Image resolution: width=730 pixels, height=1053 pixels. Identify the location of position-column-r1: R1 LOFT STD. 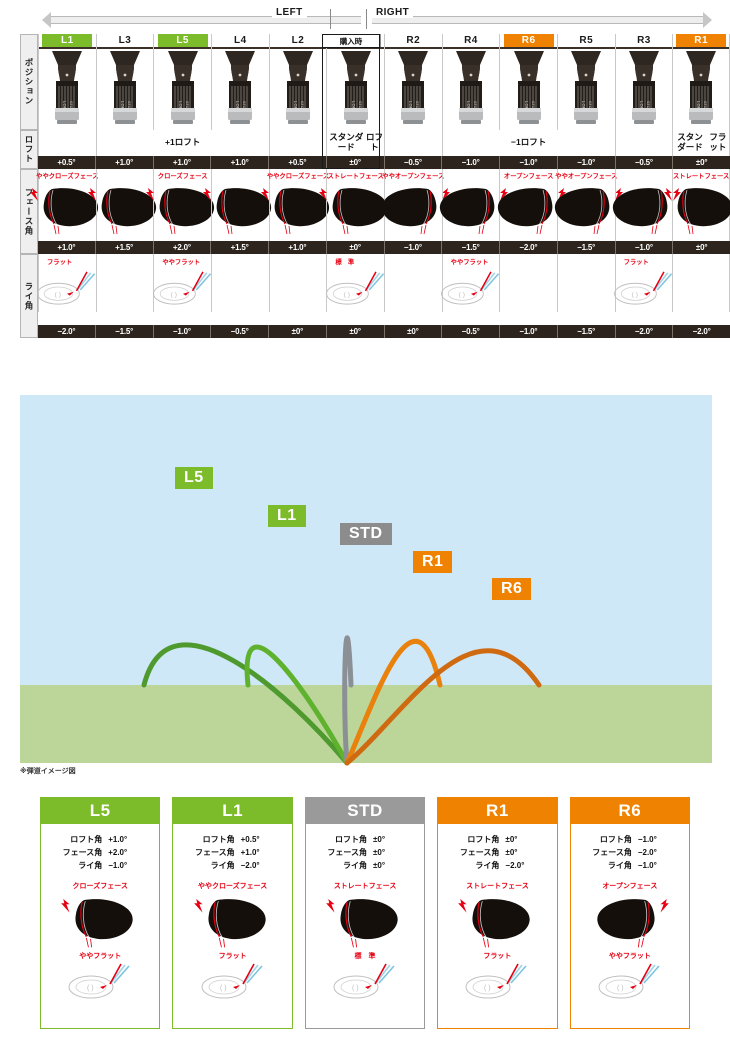
(701, 82).